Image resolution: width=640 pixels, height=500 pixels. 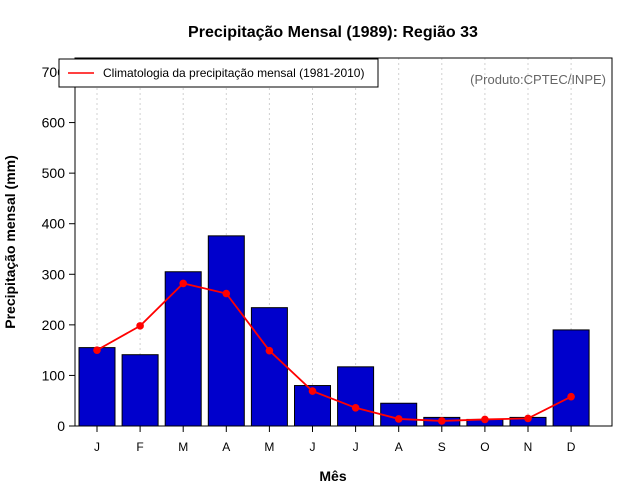 What do you see at coordinates (333, 32) in the screenshot?
I see `chart-title: Precipitação Mensal (1989): Região 33` at bounding box center [333, 32].